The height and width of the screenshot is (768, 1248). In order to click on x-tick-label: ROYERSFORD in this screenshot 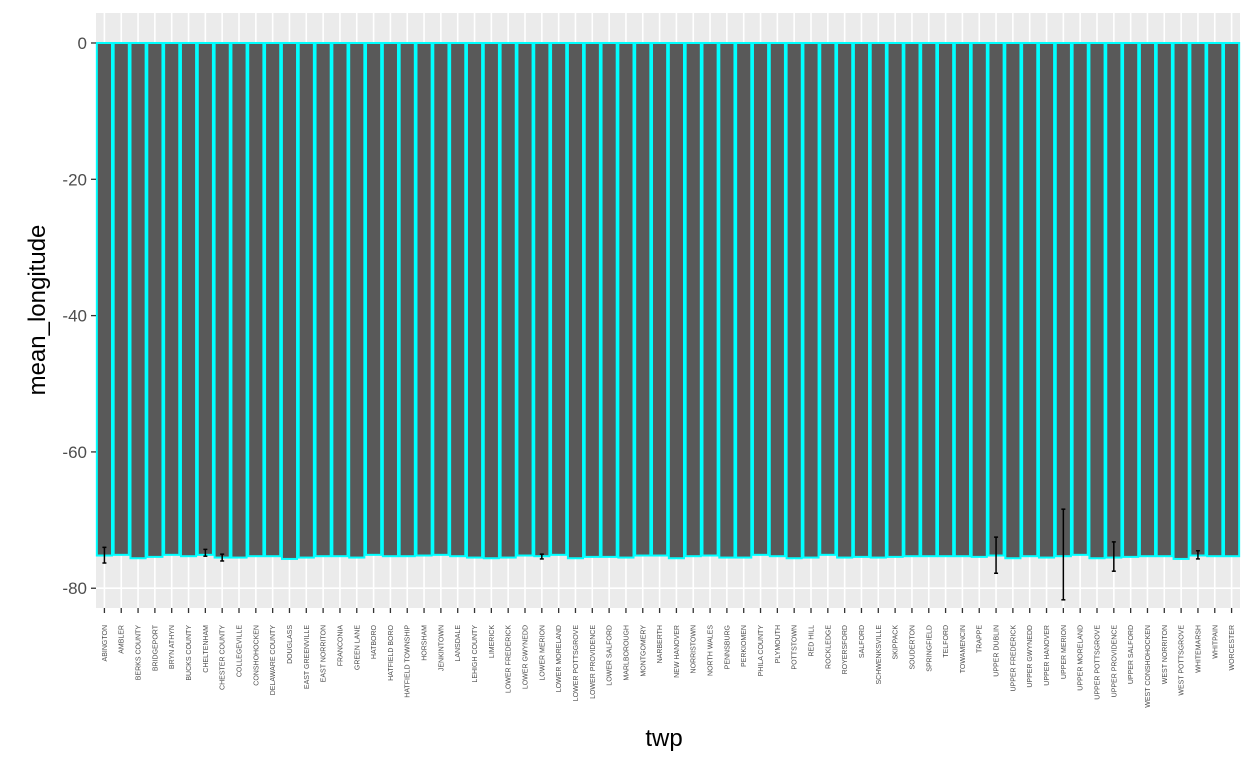, I will do `click(845, 649)`.